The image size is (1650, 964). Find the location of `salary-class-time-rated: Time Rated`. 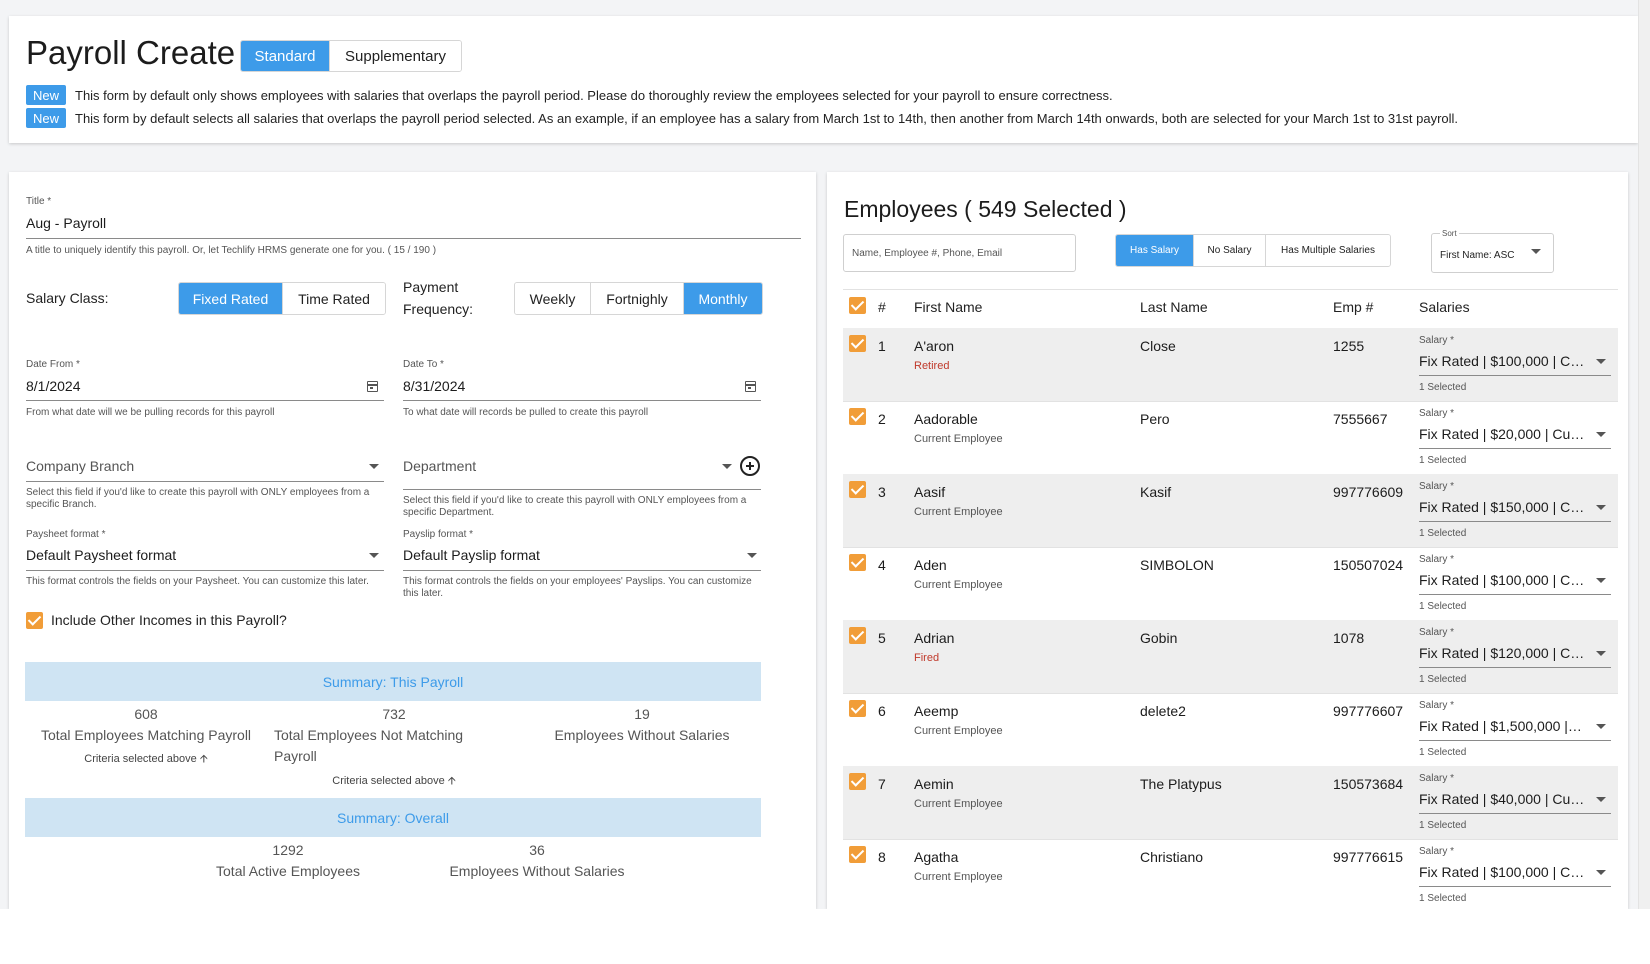

salary-class-time-rated: Time Rated is located at coordinates (333, 298).